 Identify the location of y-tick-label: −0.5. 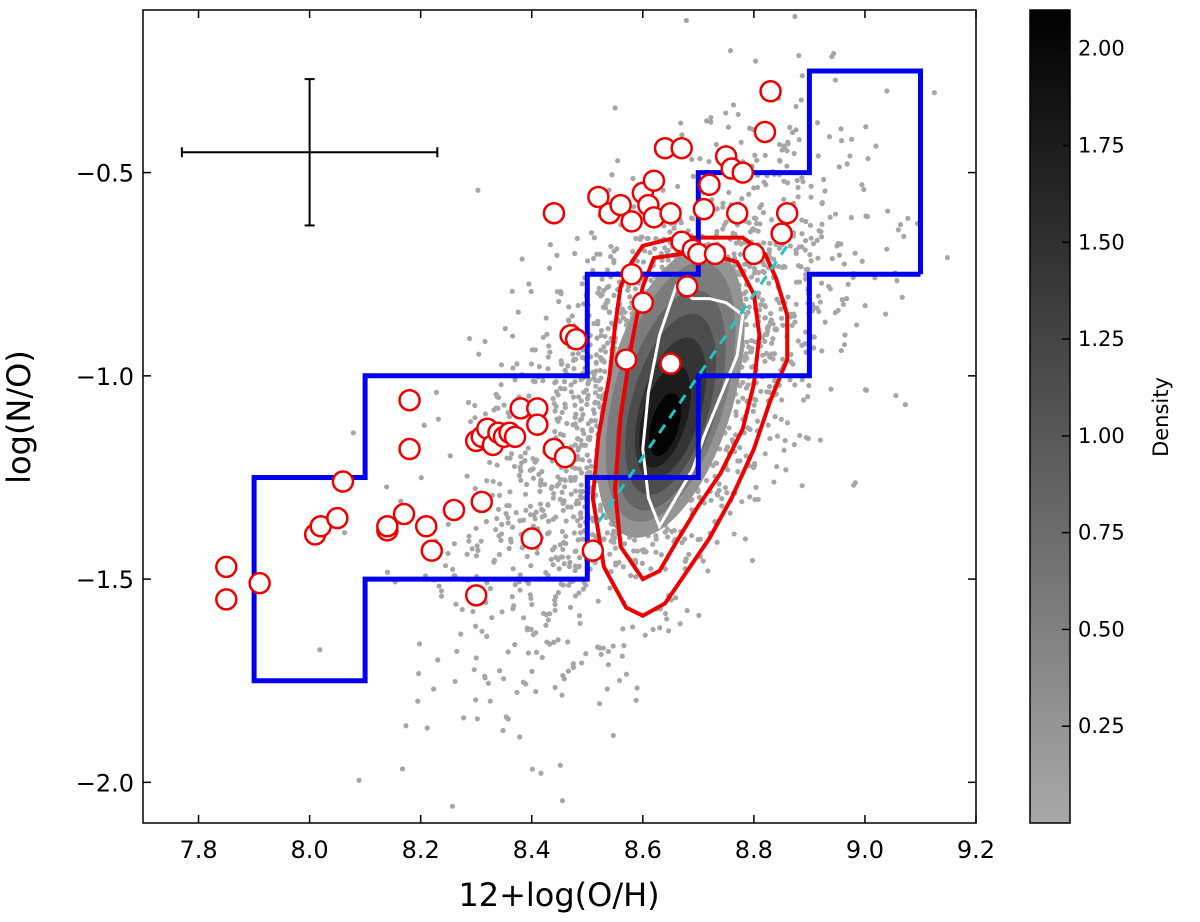
(105, 174).